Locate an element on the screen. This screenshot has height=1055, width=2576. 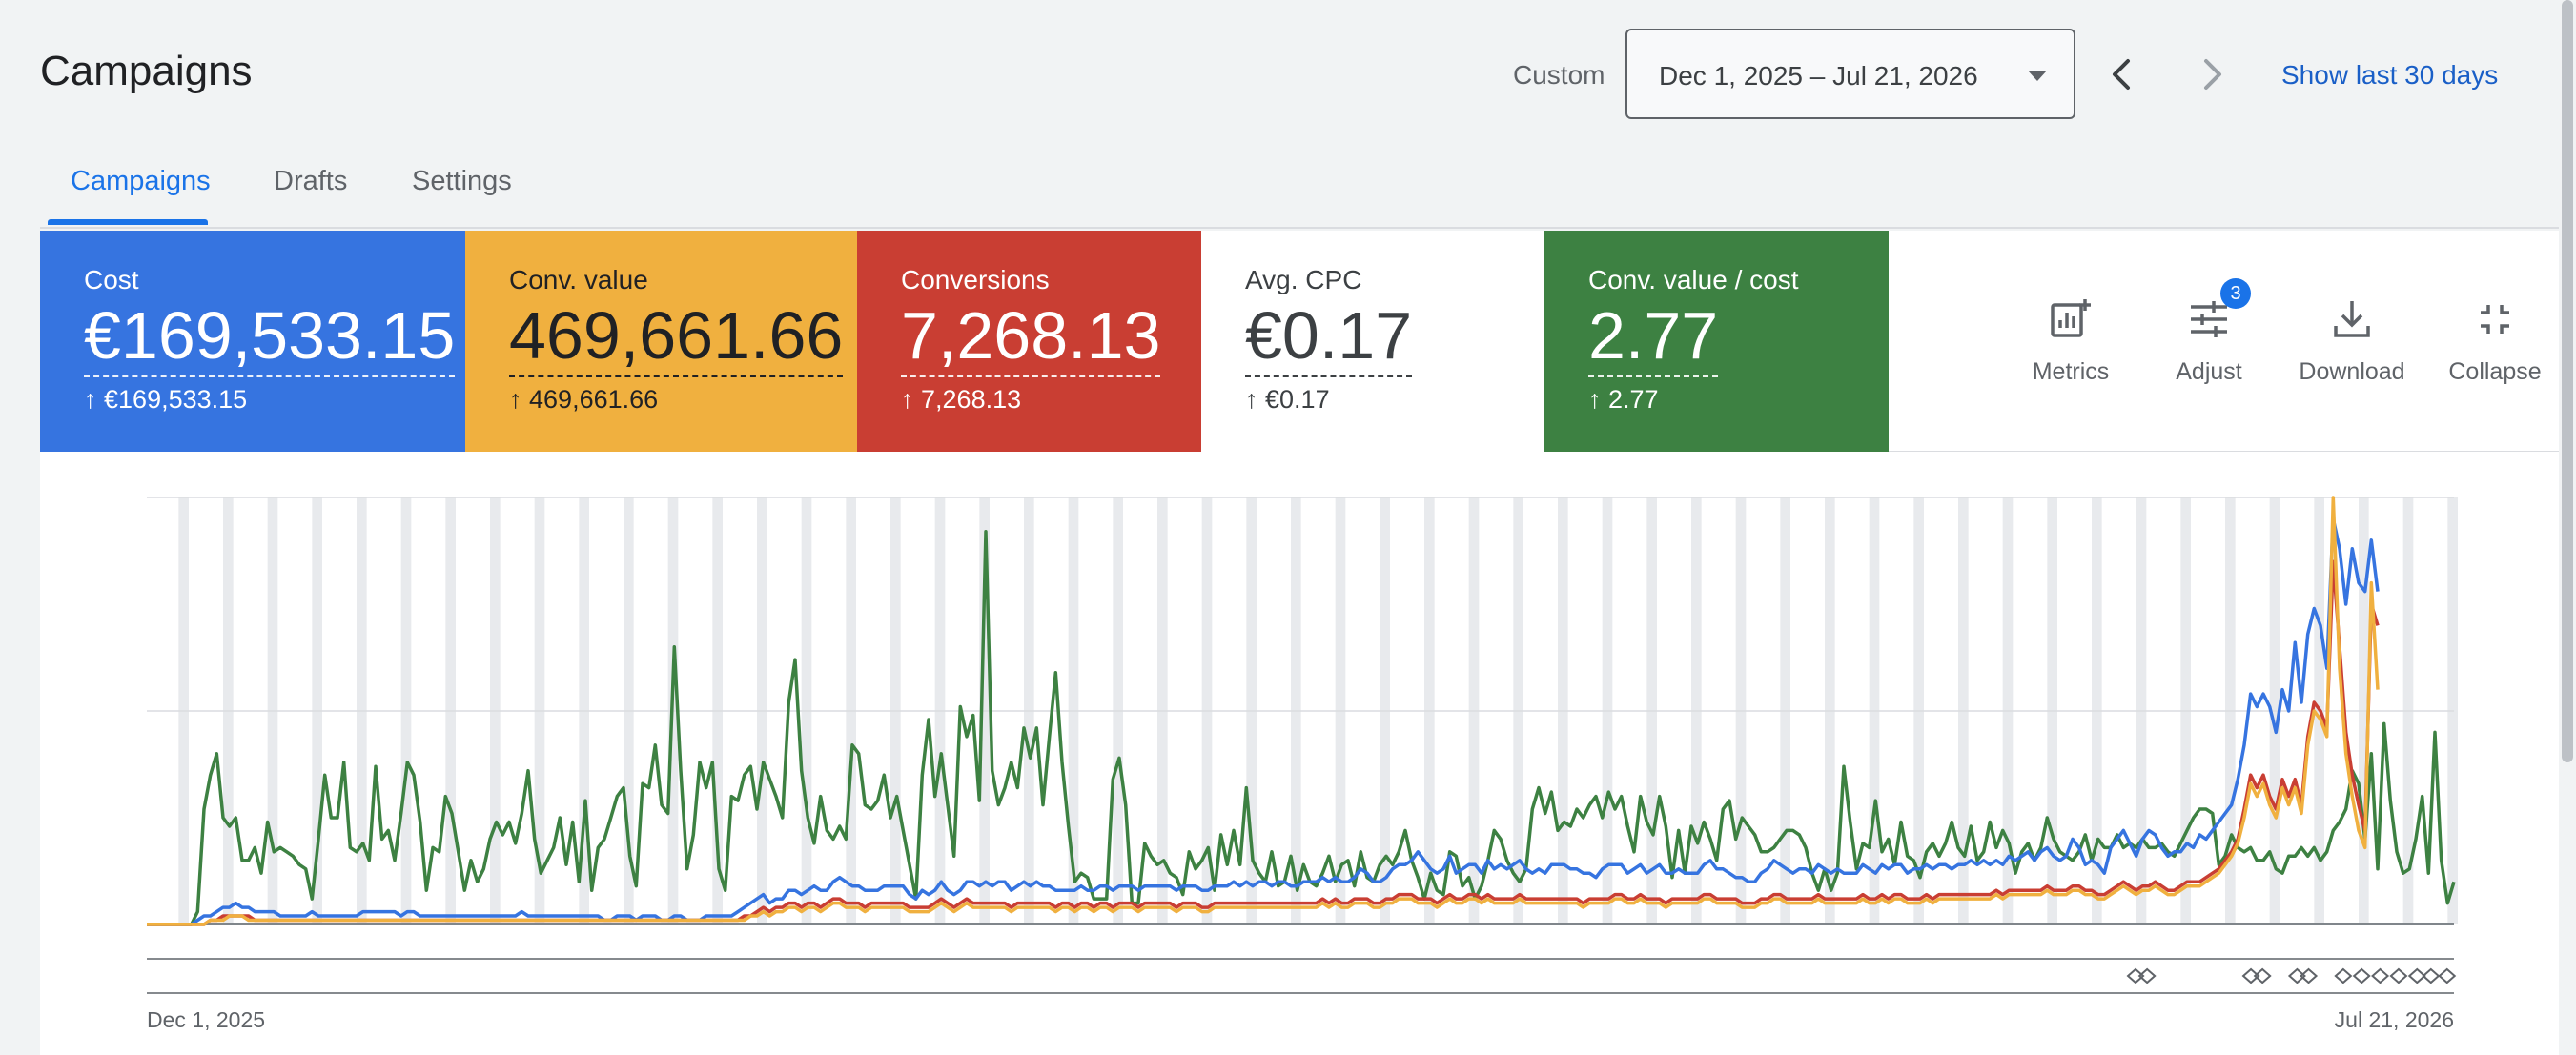
scorecard-delta: ↑ 469,661.66 is located at coordinates (584, 400).